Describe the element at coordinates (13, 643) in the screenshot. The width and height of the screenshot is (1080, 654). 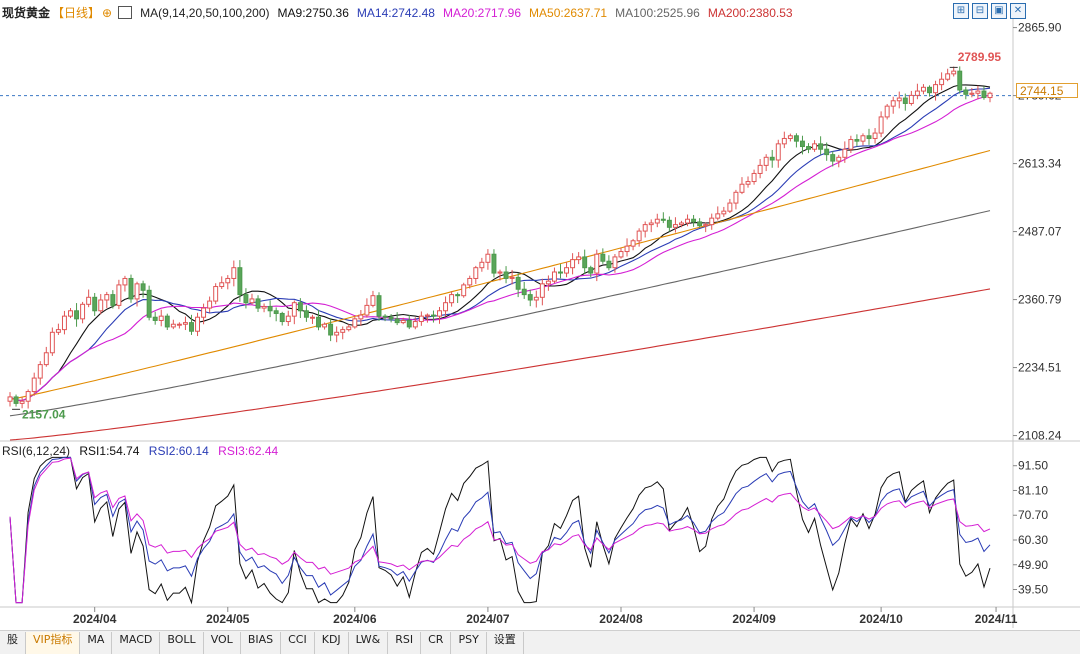
I see `tab-stock: 股` at that location.